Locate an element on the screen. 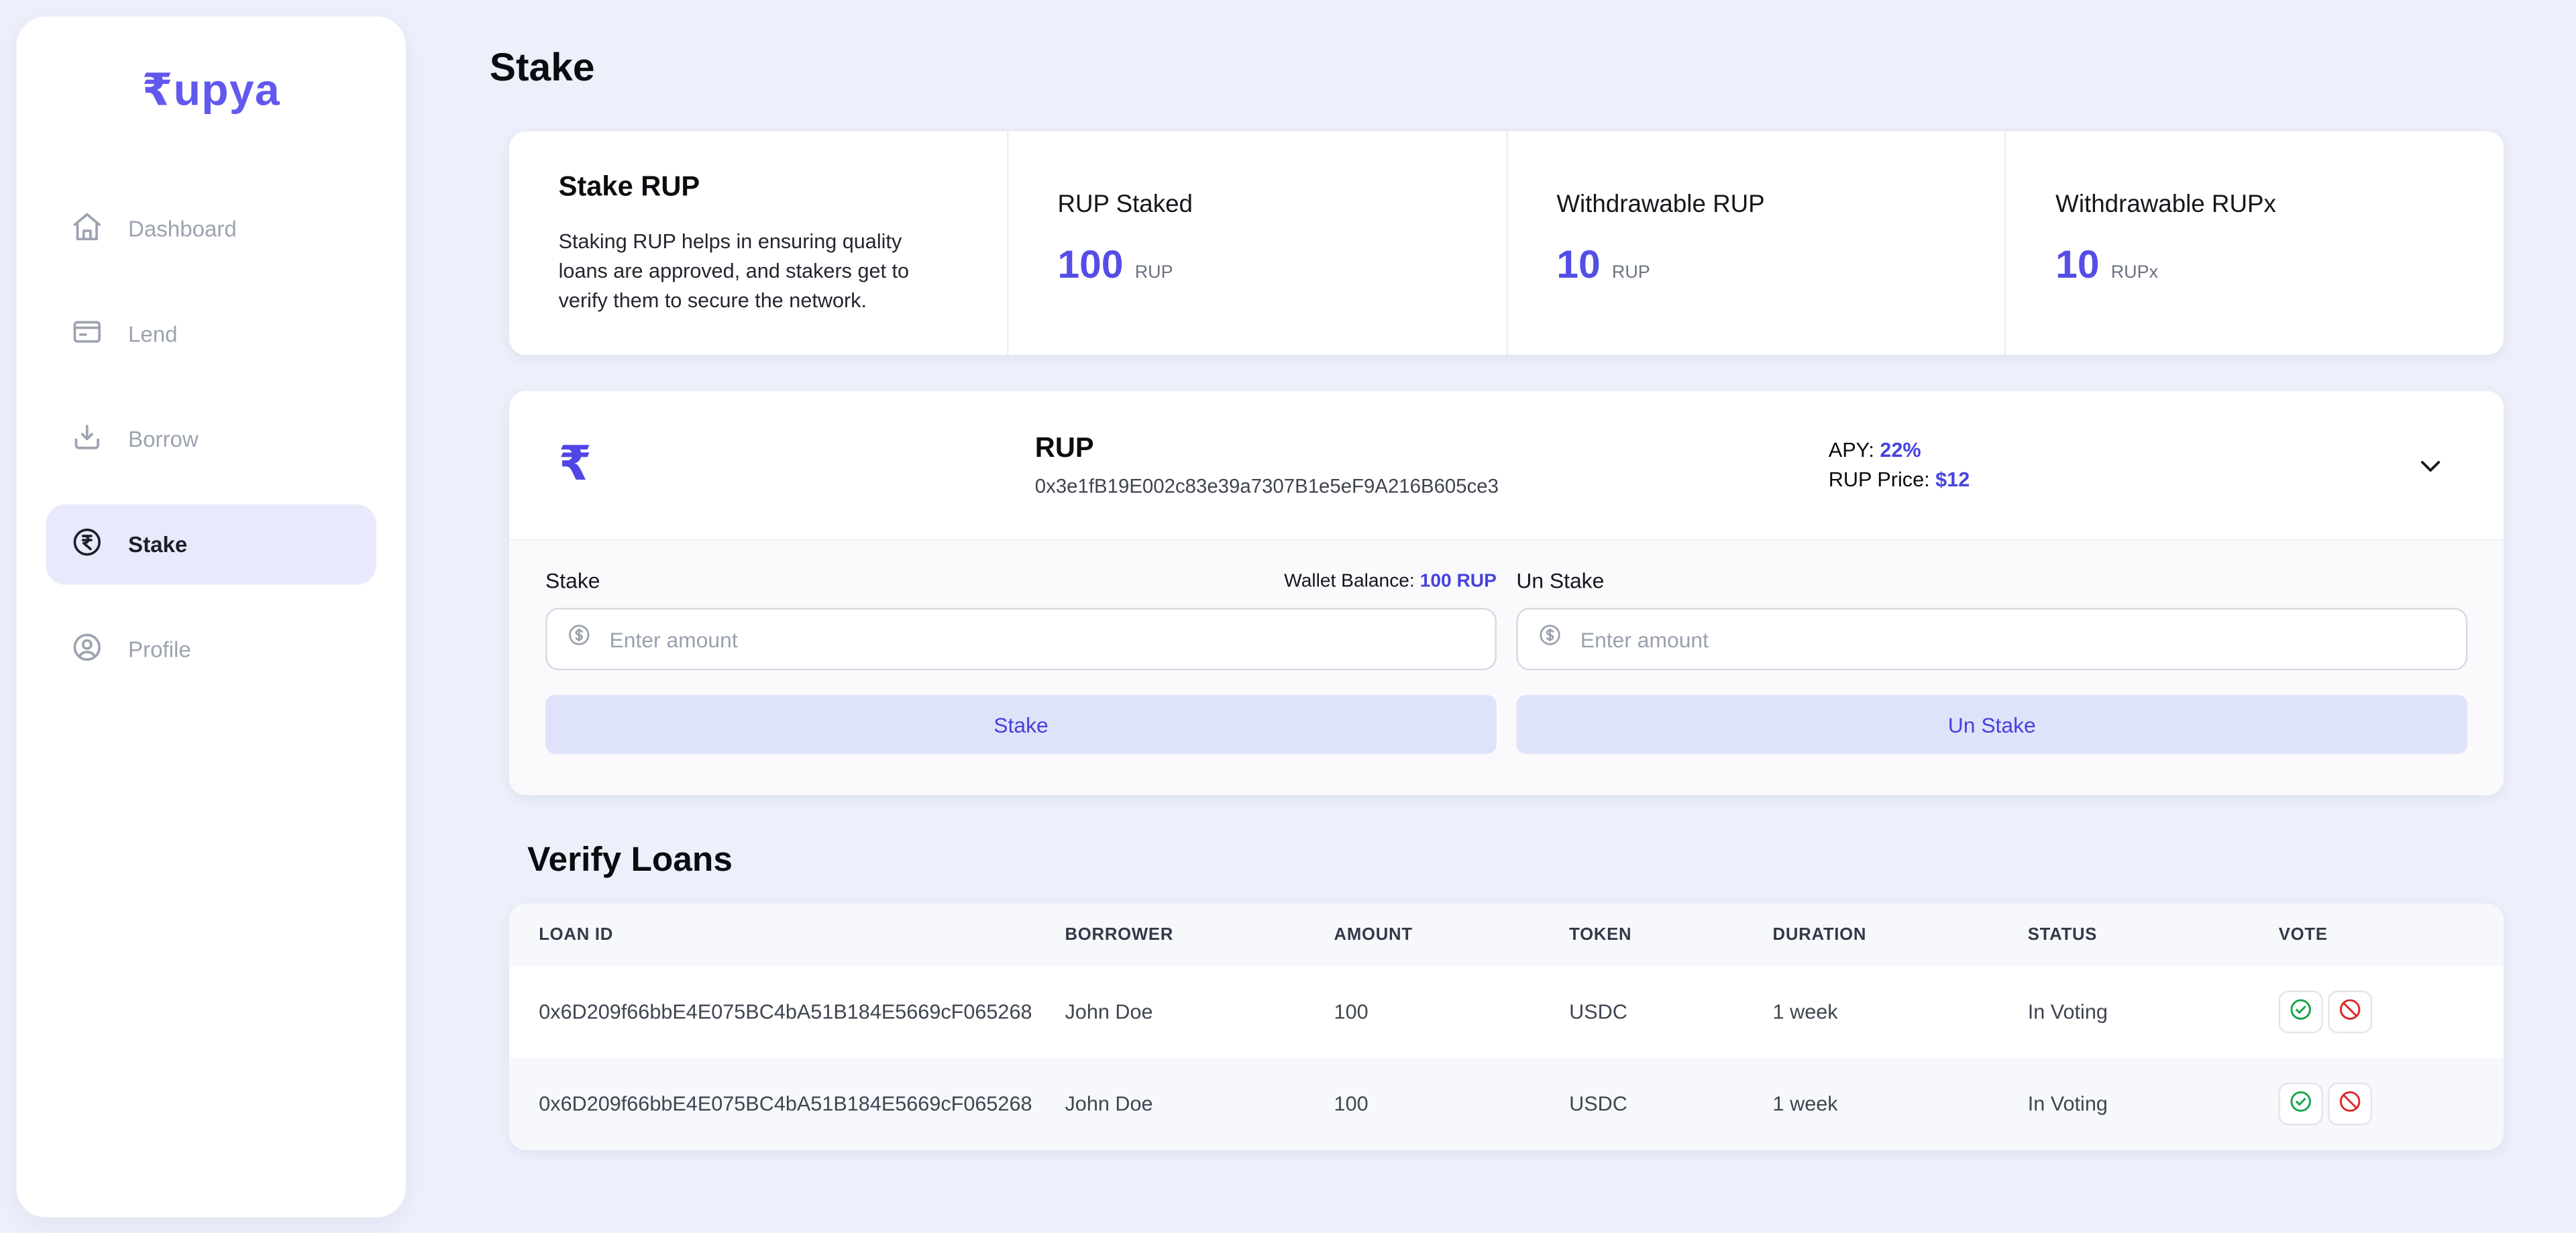 The height and width of the screenshot is (1233, 2576). rupee-circle-icon is located at coordinates (86, 545).